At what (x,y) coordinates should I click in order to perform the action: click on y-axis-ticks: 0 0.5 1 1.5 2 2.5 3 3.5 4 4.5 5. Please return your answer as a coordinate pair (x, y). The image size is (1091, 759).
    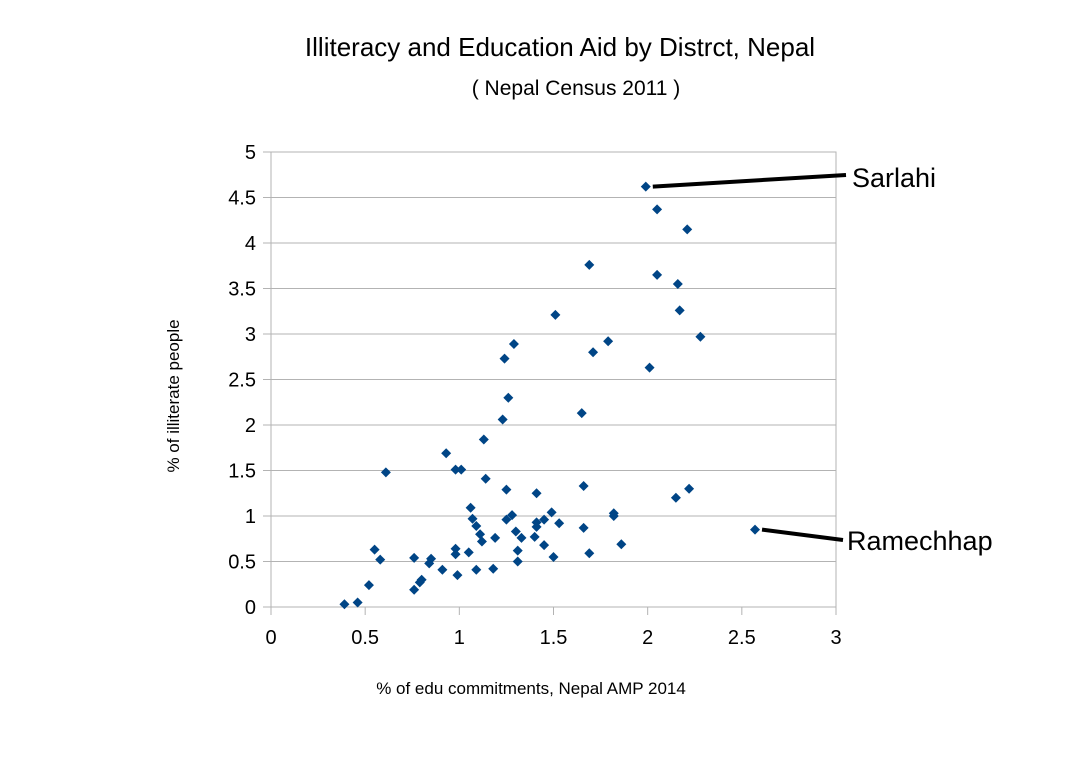
    Looking at the image, I should click on (249, 380).